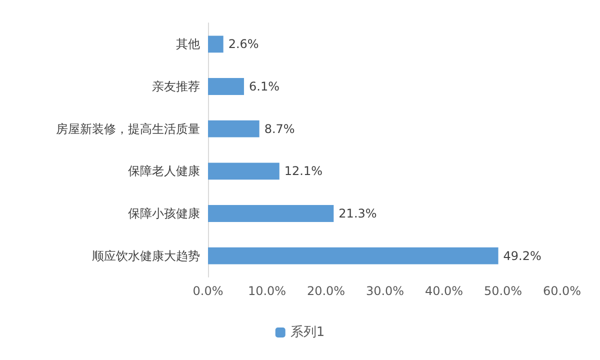  Describe the element at coordinates (562, 291) in the screenshot. I see `x-tick-label: 60.0%` at that location.